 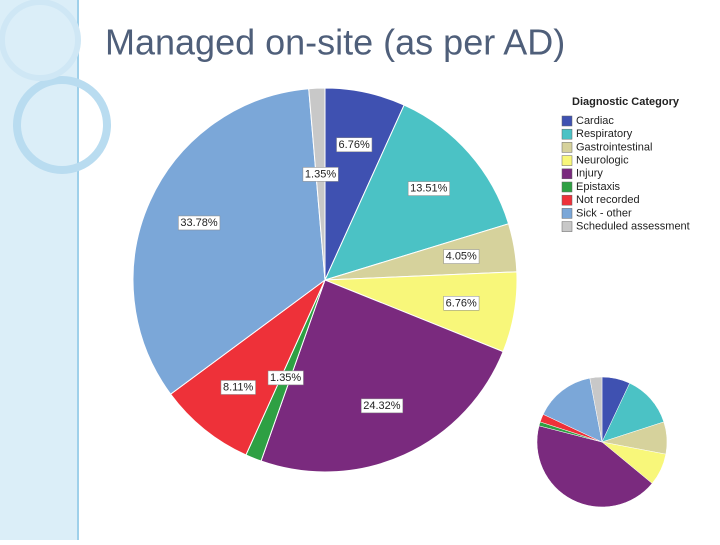 What do you see at coordinates (626, 102) in the screenshot?
I see `legend-title: Diagnostic Category` at bounding box center [626, 102].